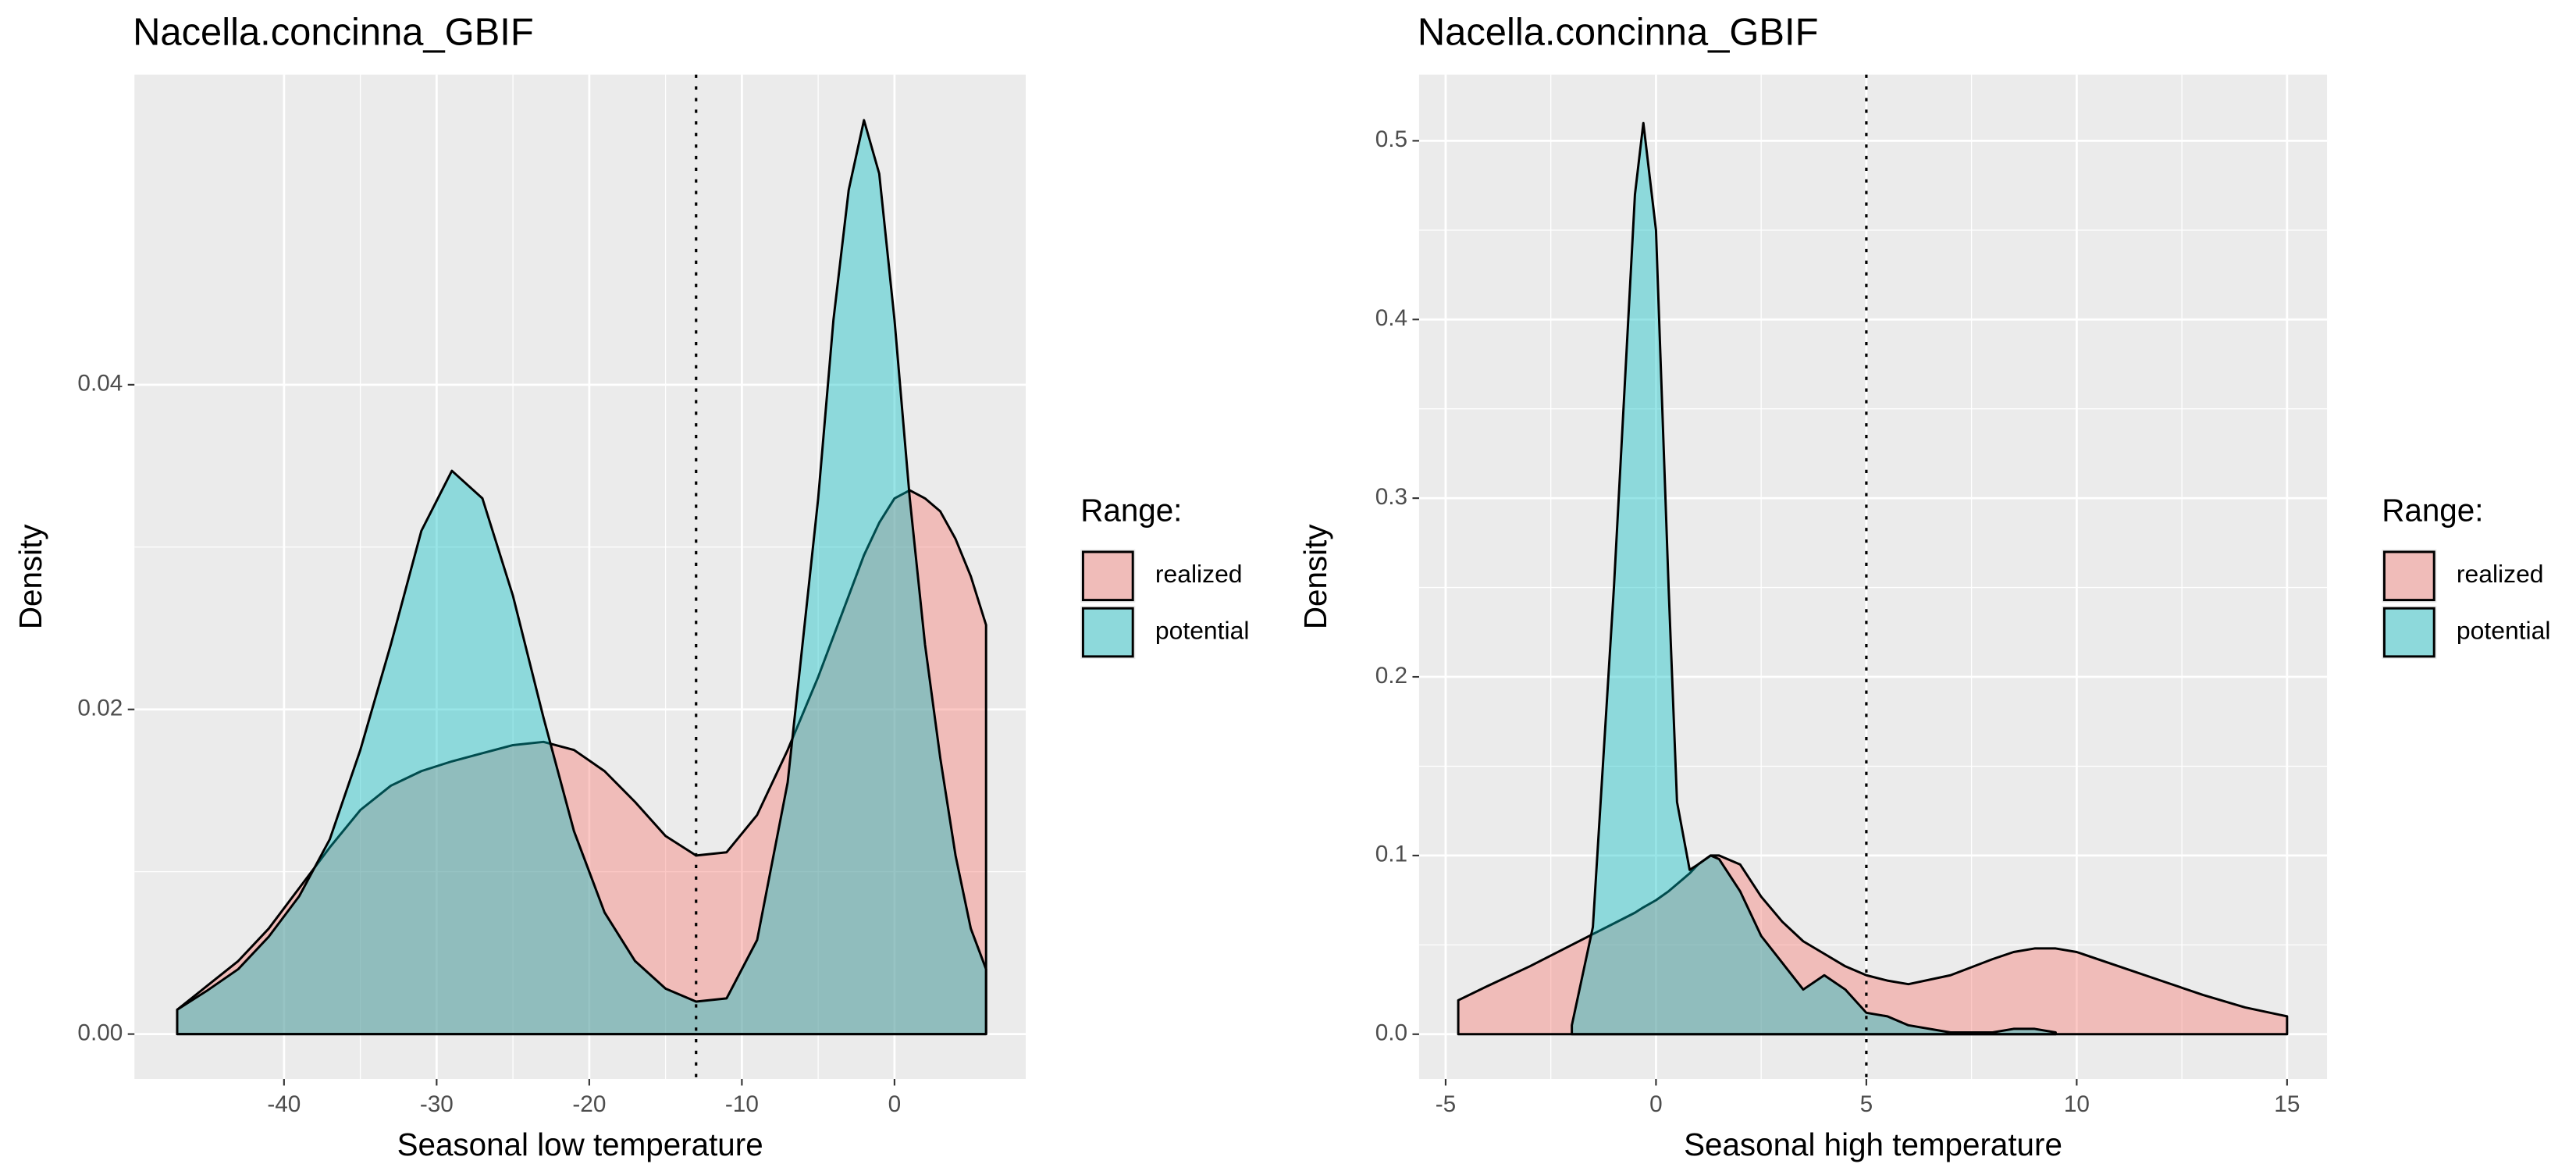 The image size is (2576, 1171). I want to click on y-tick-label: 0.1, so click(1391, 854).